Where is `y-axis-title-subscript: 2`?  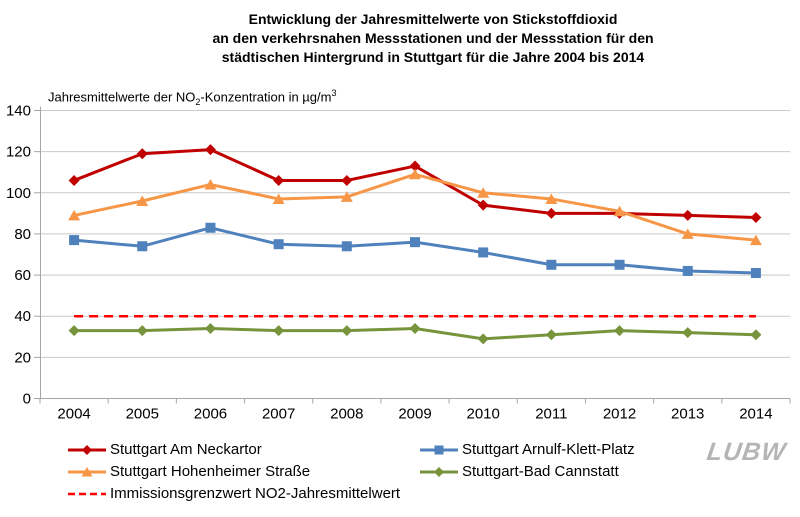
y-axis-title-subscript: 2 is located at coordinates (198, 101).